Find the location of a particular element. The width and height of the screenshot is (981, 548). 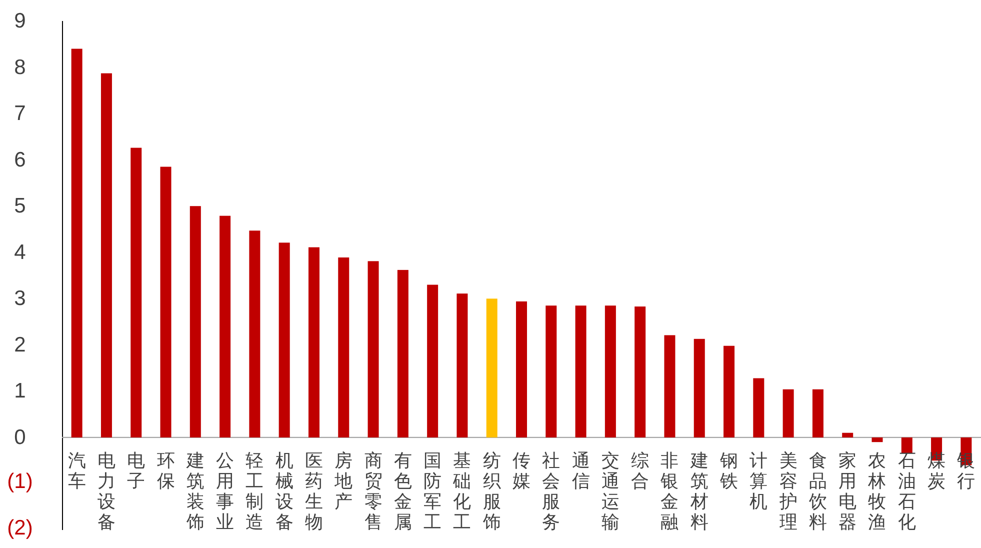

y-tick-label: 4 is located at coordinates (20, 252).